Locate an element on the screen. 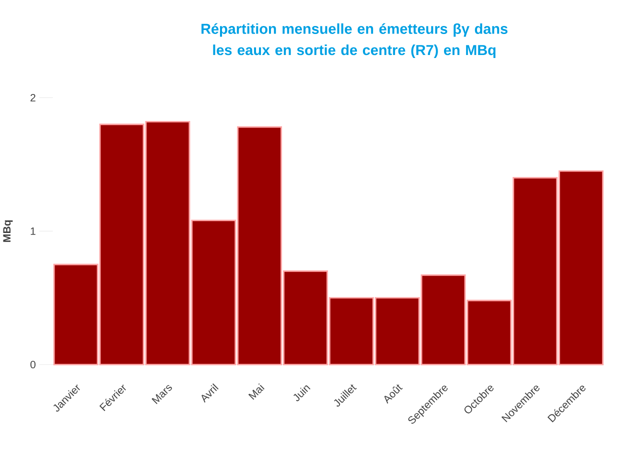 The height and width of the screenshot is (455, 627). chart-title: Répartition mensuelle en émetteurs βγ dans les eaux en sortie de centre (R7) en MBq is located at coordinates (355, 40).